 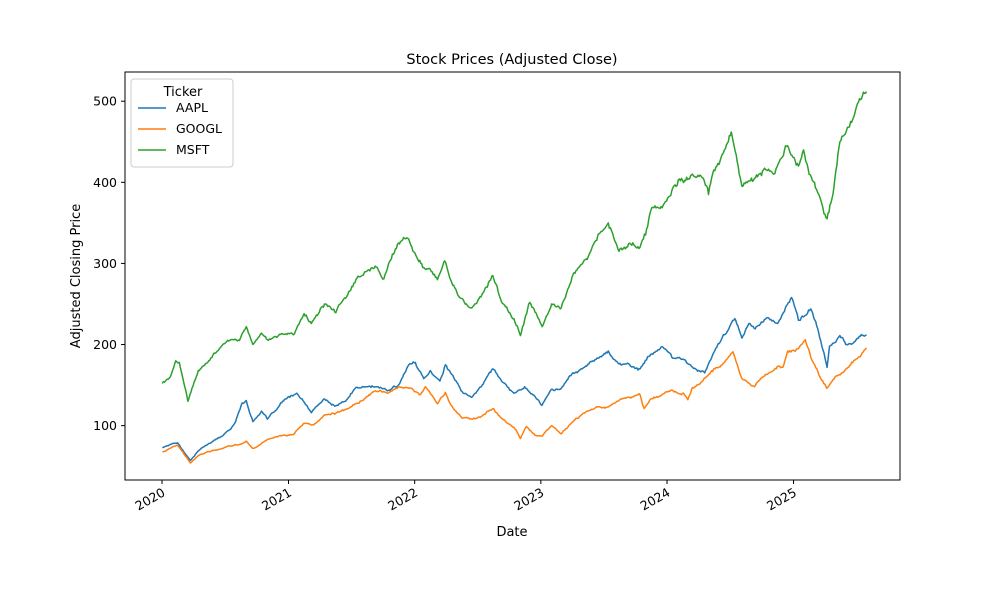 I want to click on legend: Ticker AAPL GOOGL MSFT, so click(x=182, y=123).